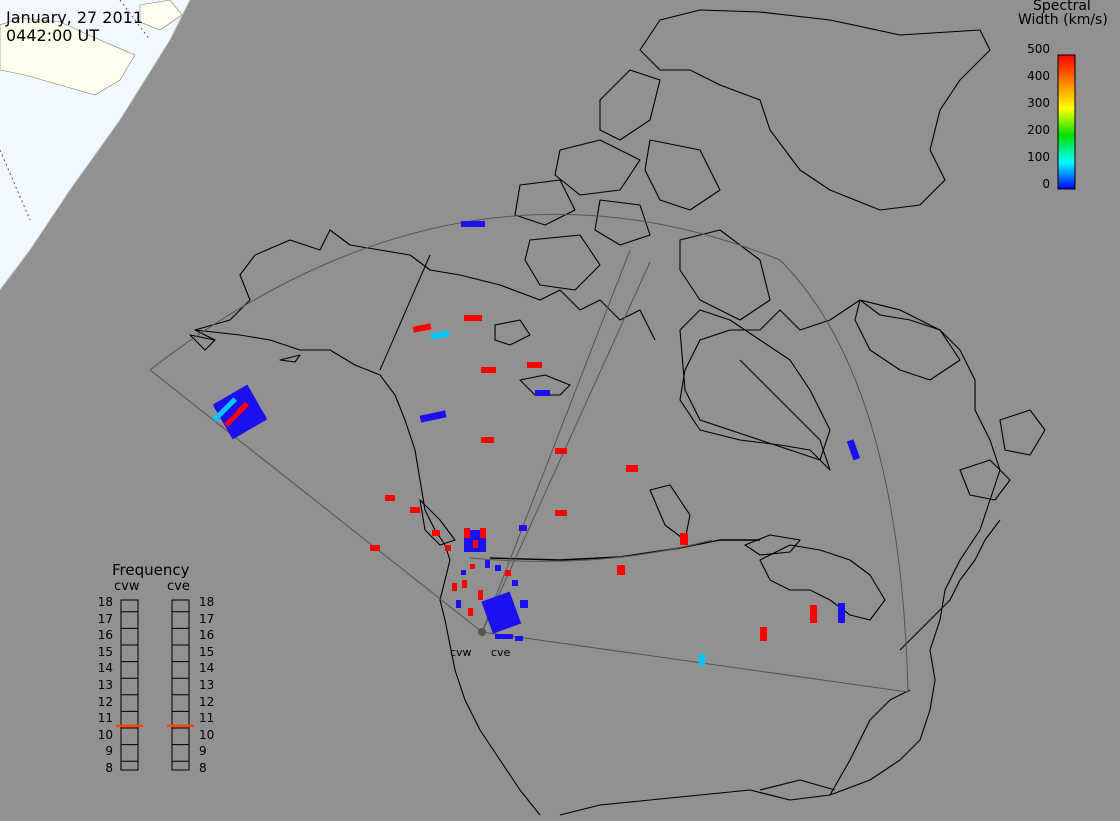 This screenshot has height=821, width=1120. I want to click on colorbar-title-line1: Spectral, so click(1062, 7).